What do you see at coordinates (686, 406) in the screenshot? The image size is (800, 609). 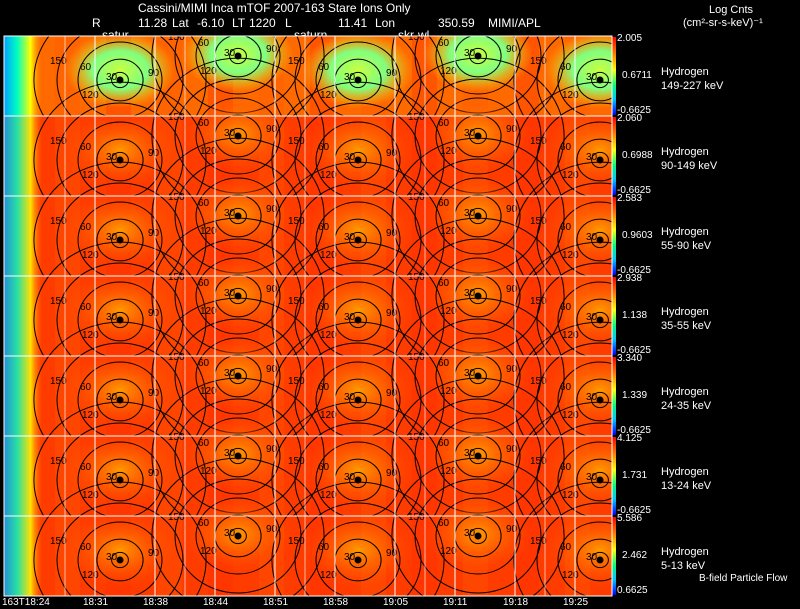 I see `band-energy-label: 24-35 keV` at bounding box center [686, 406].